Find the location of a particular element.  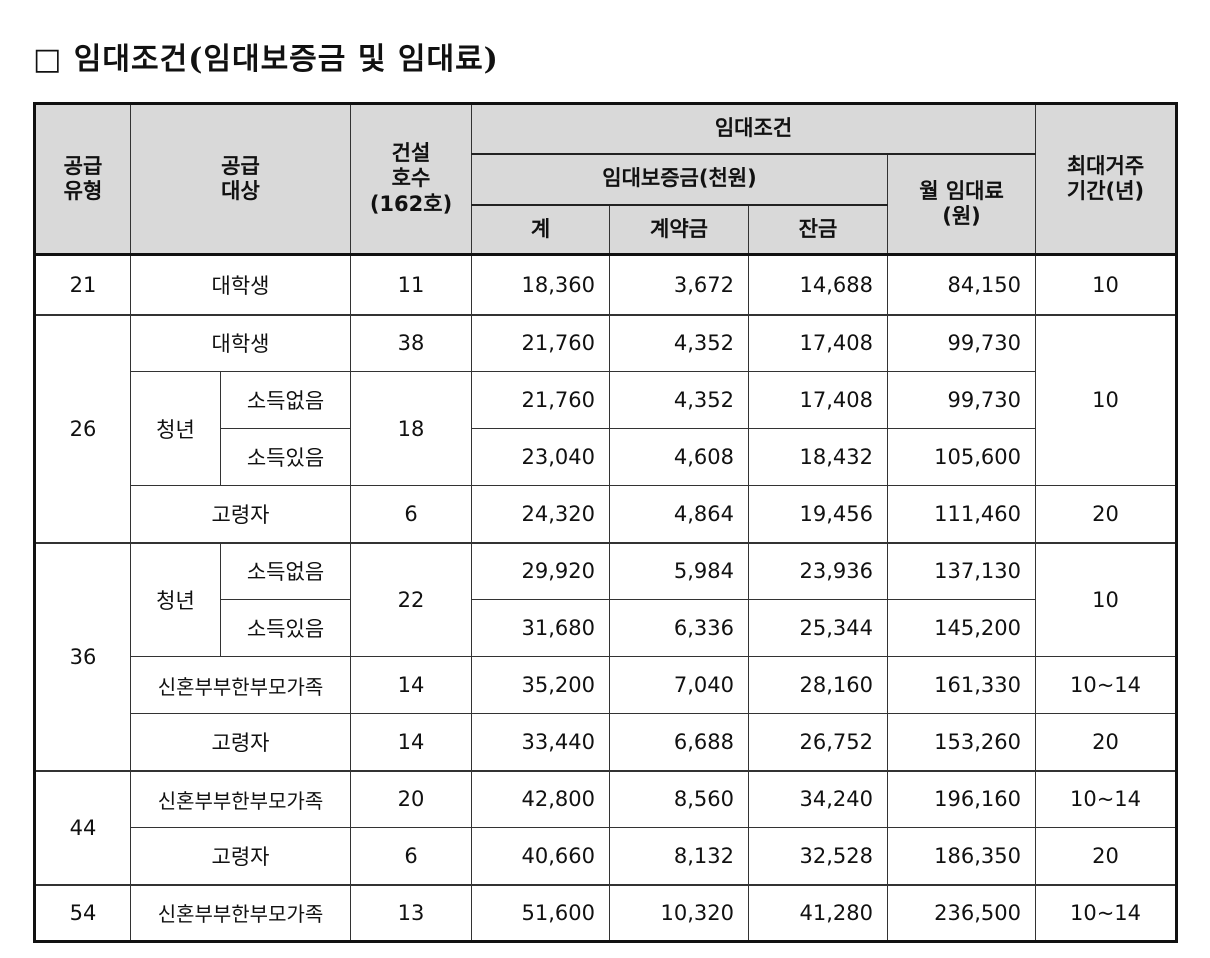

table-row: 고령자 6 24,320 4,864 19,456 111,460 20 is located at coordinates (606, 514).